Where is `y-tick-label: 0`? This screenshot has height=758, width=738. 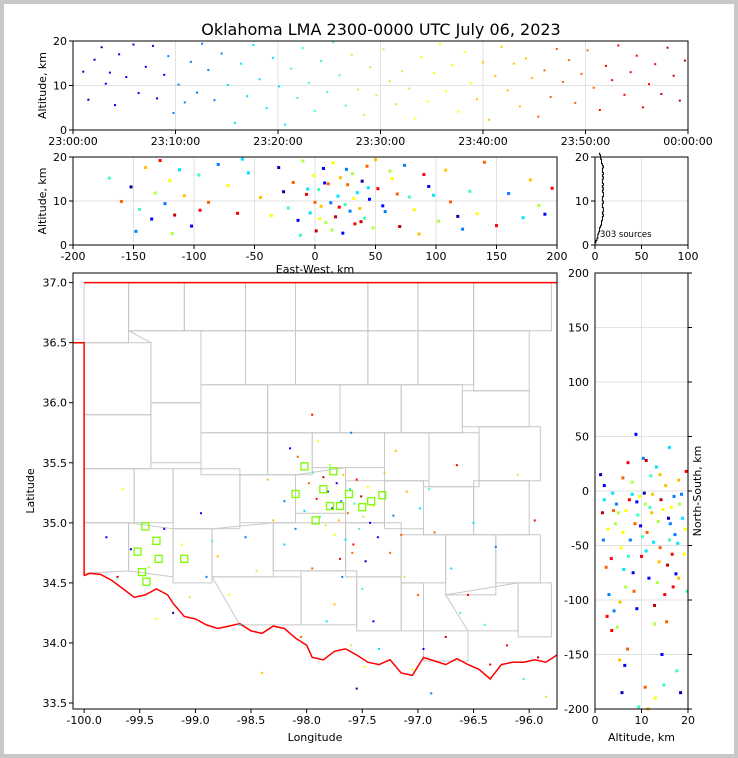
y-tick-label: 0 is located at coordinates (585, 245).